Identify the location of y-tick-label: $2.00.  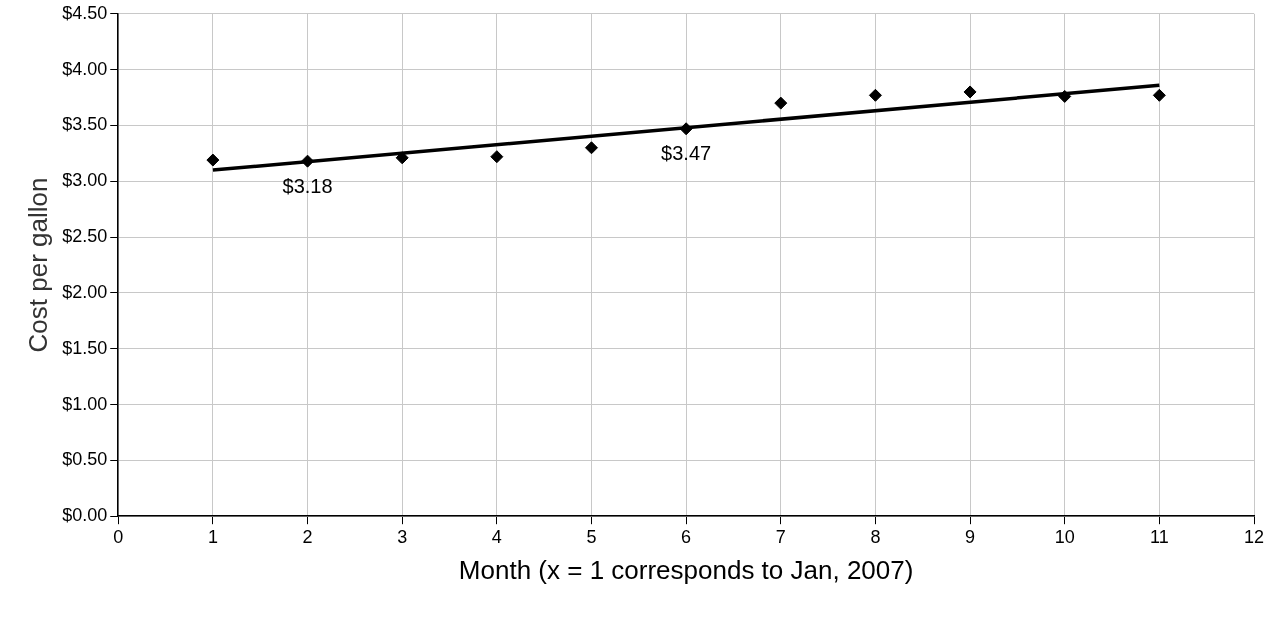
(85, 291).